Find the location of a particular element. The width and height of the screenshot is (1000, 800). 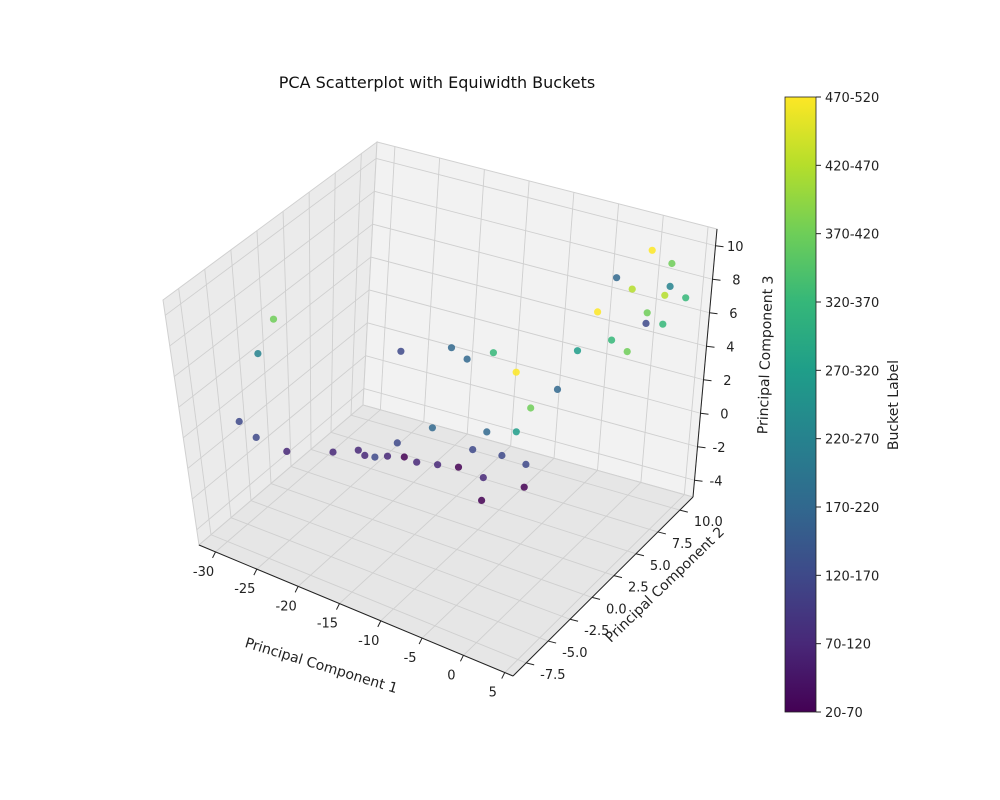

colorbar-tick-label: 470-520 is located at coordinates (852, 98).